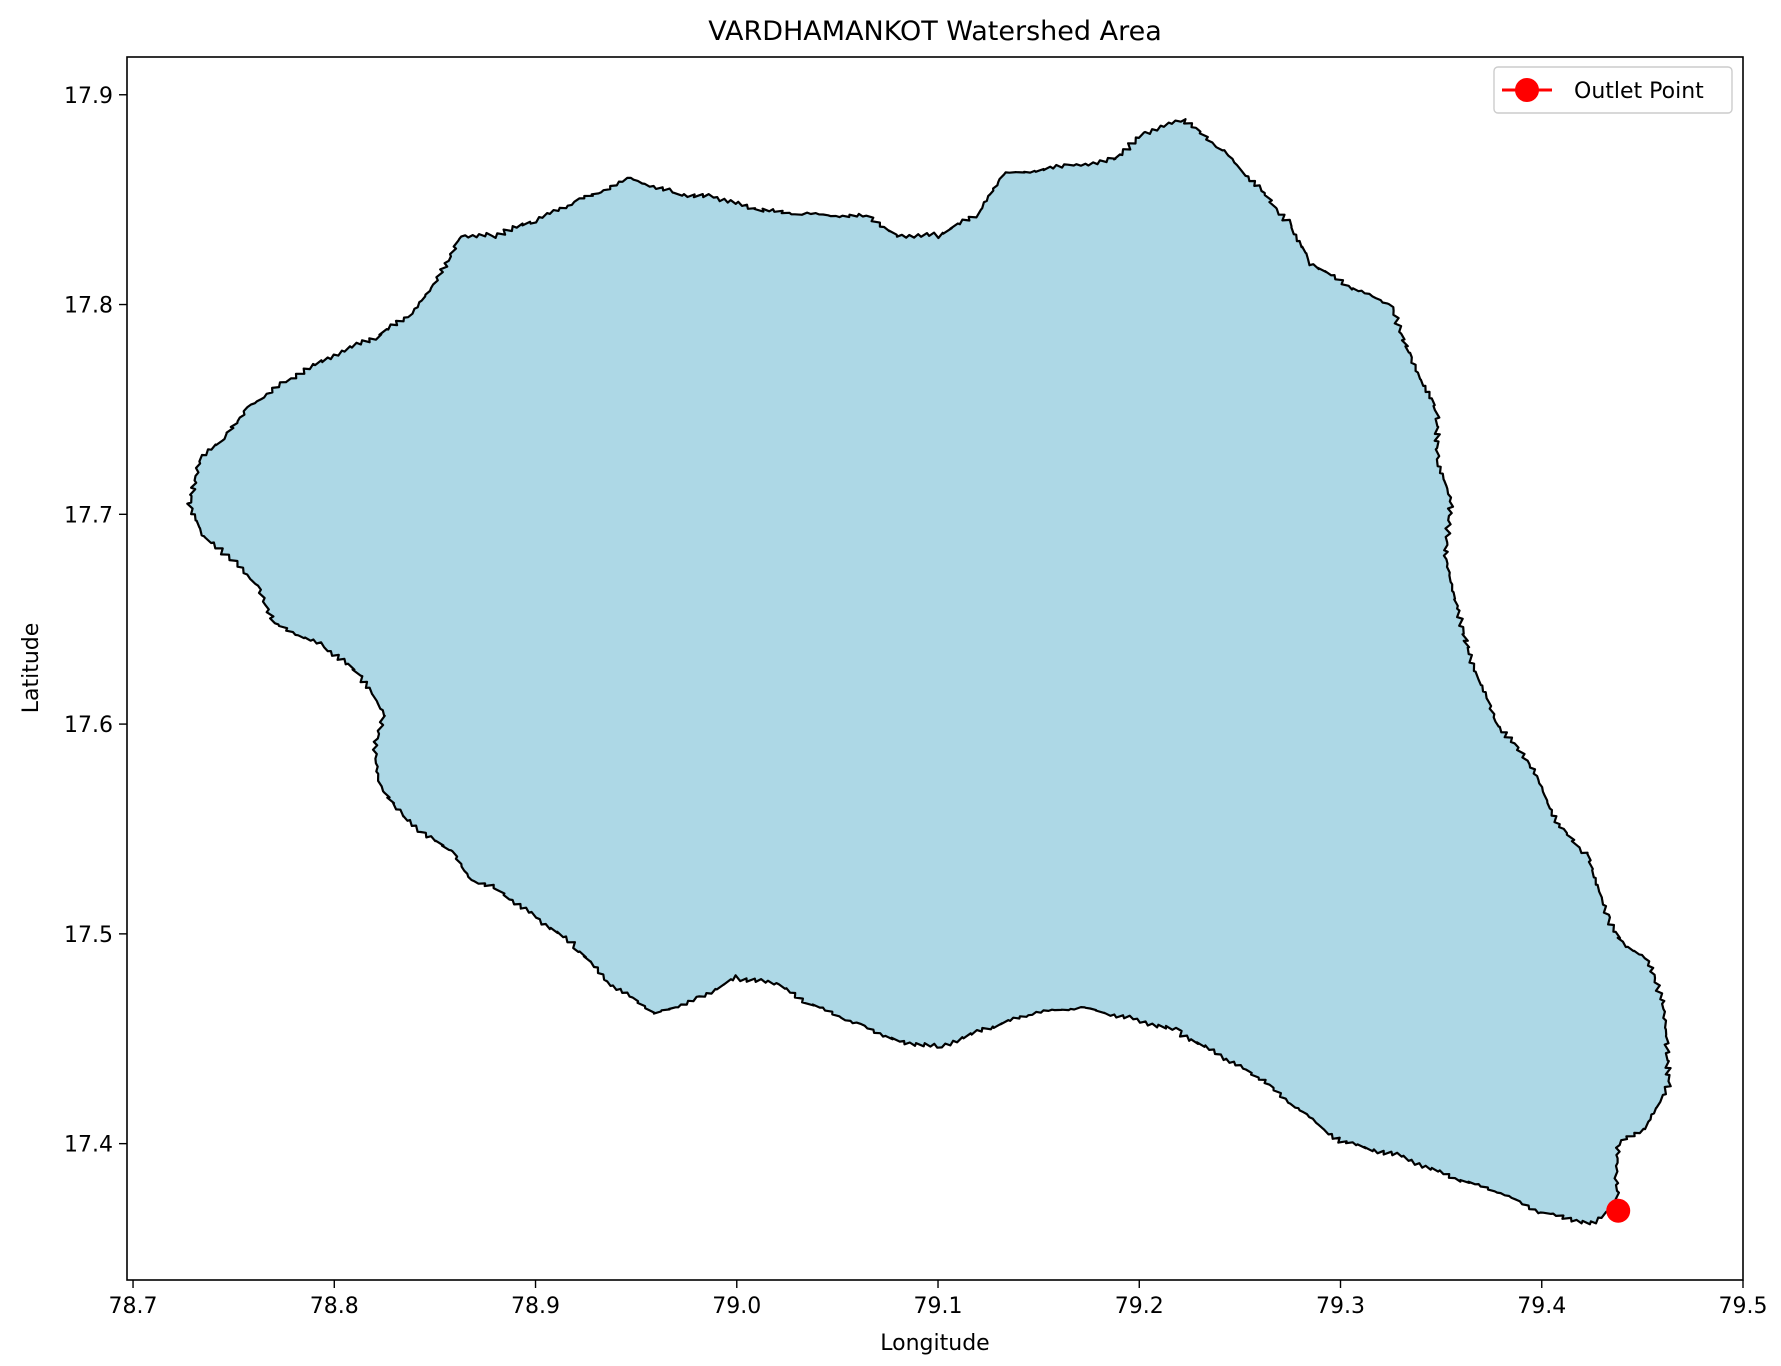 The height and width of the screenshot is (1366, 1781). Describe the element at coordinates (1527, 90) in the screenshot. I see `legend-point-marker` at that location.